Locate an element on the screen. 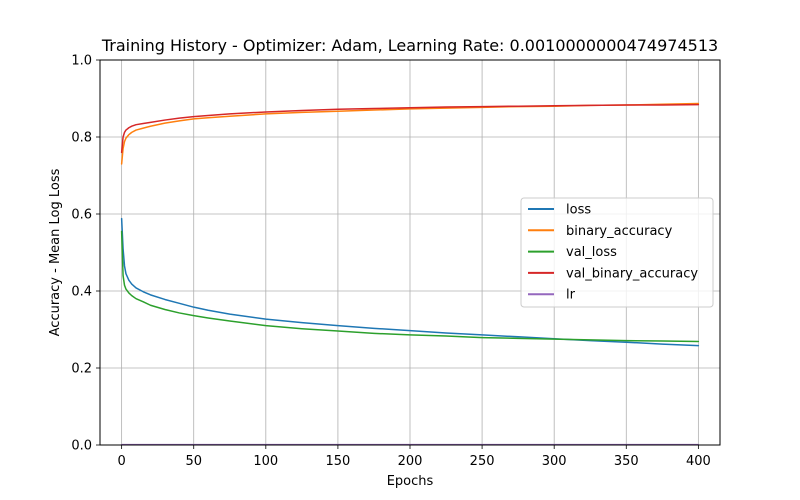  x-tick-label: 200 is located at coordinates (410, 461).